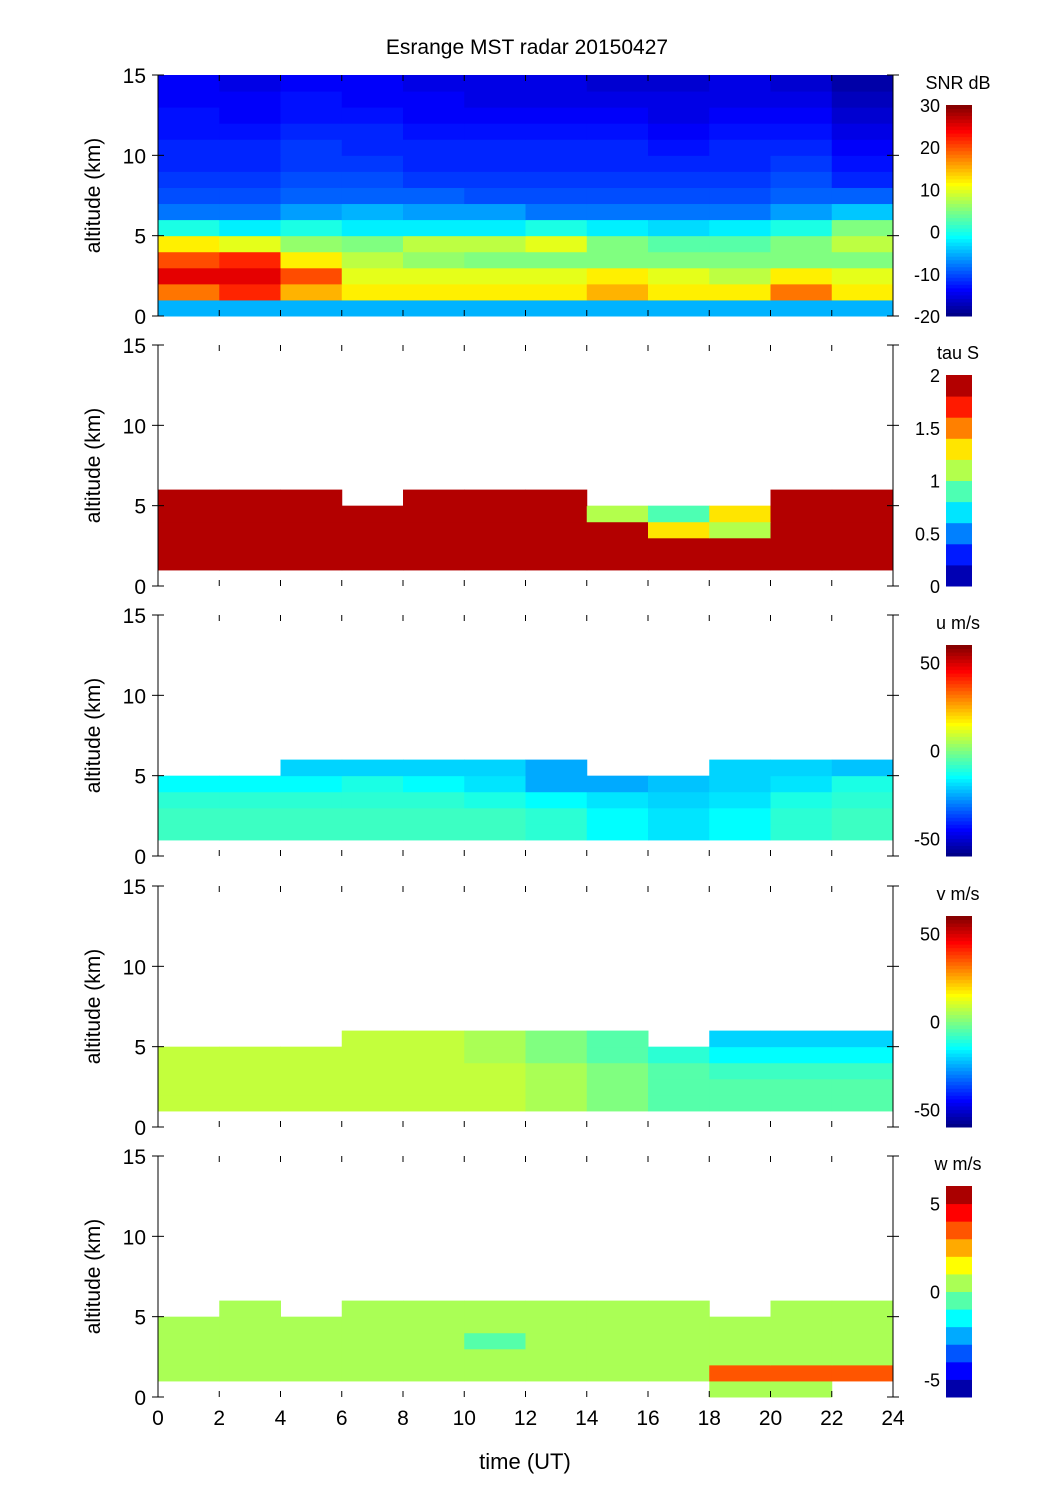  Describe the element at coordinates (957, 83) in the screenshot. I see `colorbar-label: SNR dB` at that location.